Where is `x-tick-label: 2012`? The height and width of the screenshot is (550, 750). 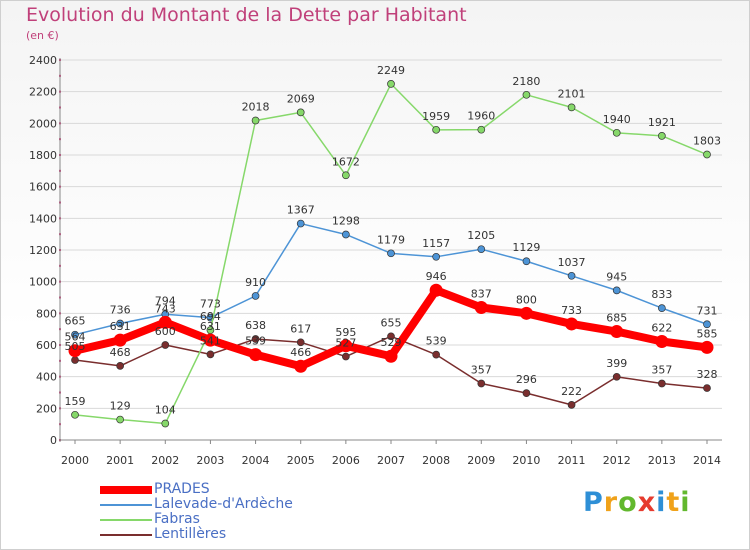 x-tick-label: 2012 is located at coordinates (617, 460).